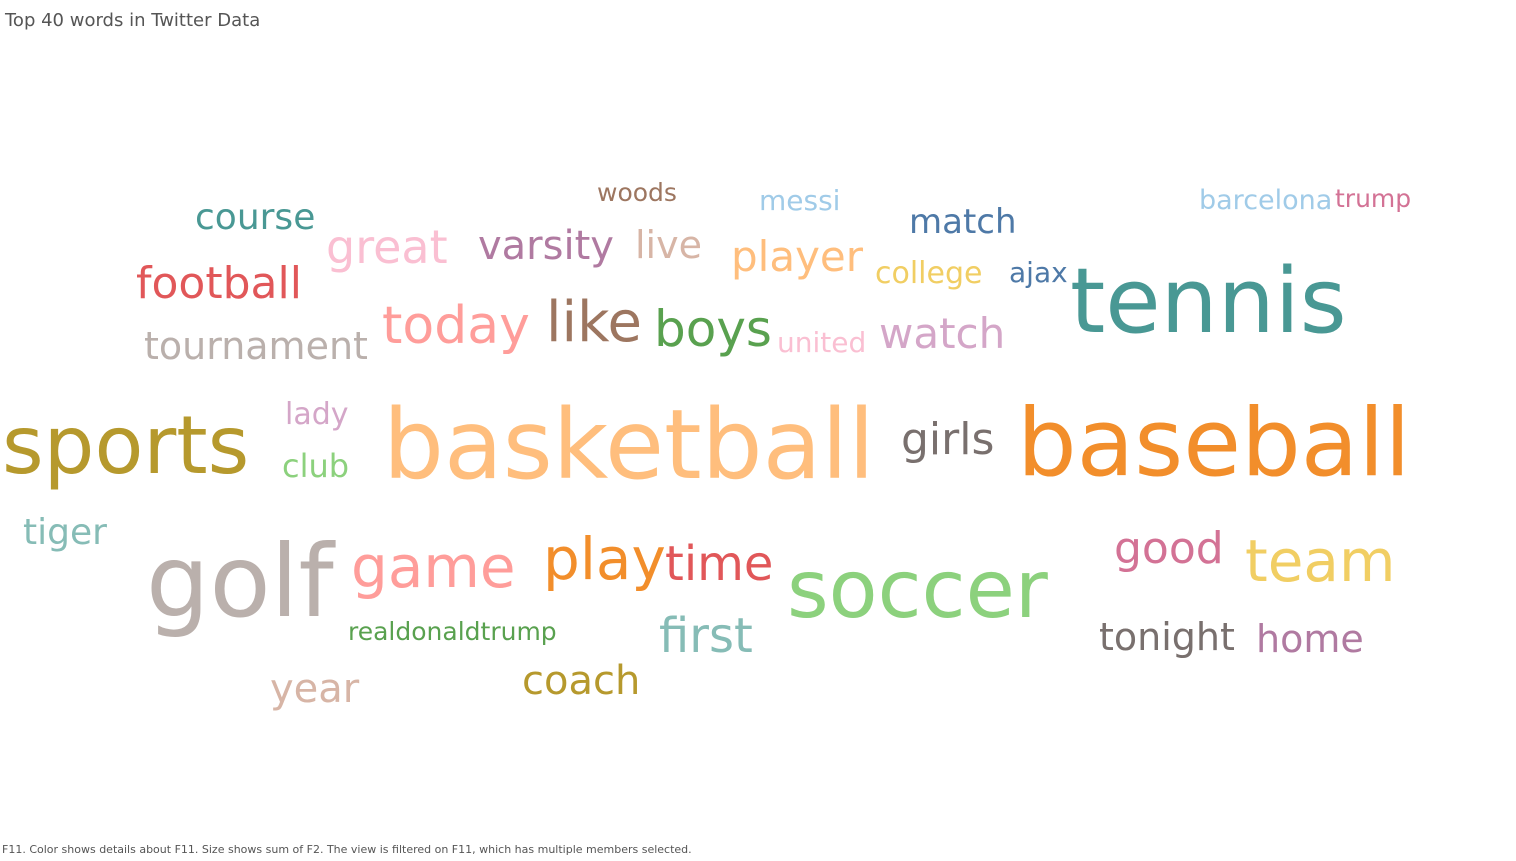  Describe the element at coordinates (1208, 301) in the screenshot. I see `word-tennis: tennis` at that location.